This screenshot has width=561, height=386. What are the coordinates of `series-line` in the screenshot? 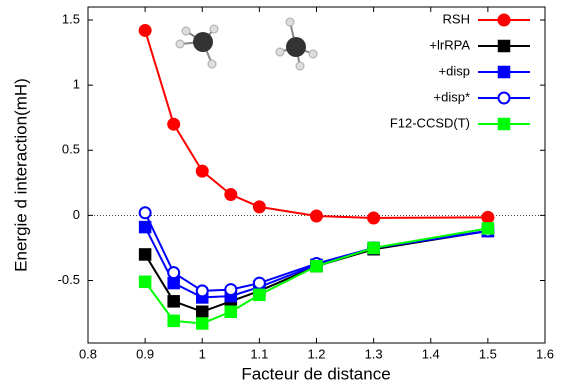 It's located at (316, 252).